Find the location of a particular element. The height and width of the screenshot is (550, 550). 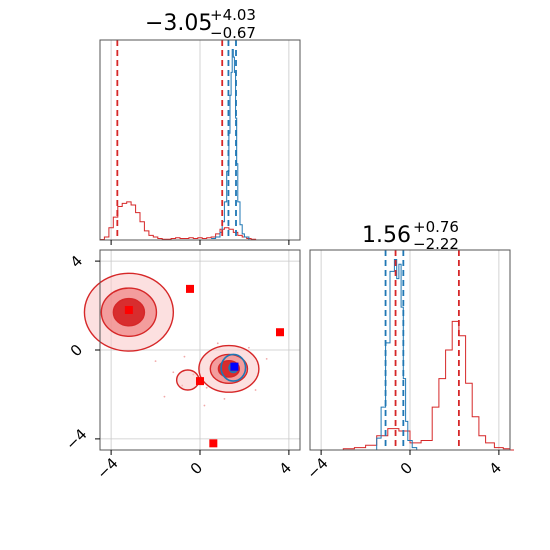

panel-title-param2: 1.56 is located at coordinates (386, 235).